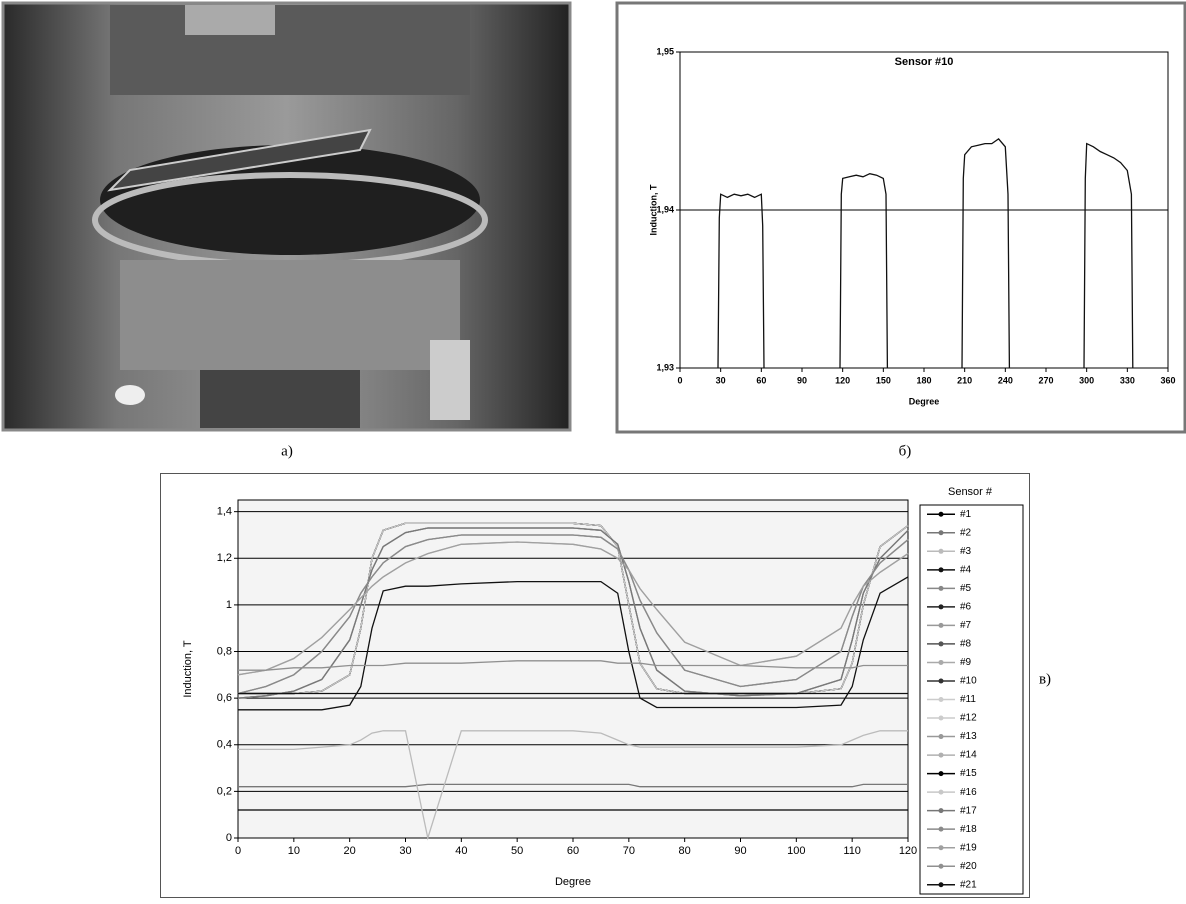 This screenshot has width=1186, height=904. What do you see at coordinates (905, 451) in the screenshot?
I see `caption: б)` at bounding box center [905, 451].